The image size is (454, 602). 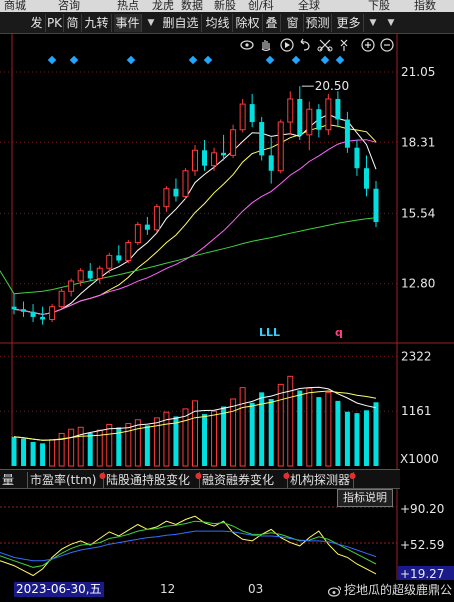 What do you see at coordinates (128, 6) in the screenshot?
I see `top-nav-item: 热点` at bounding box center [128, 6].